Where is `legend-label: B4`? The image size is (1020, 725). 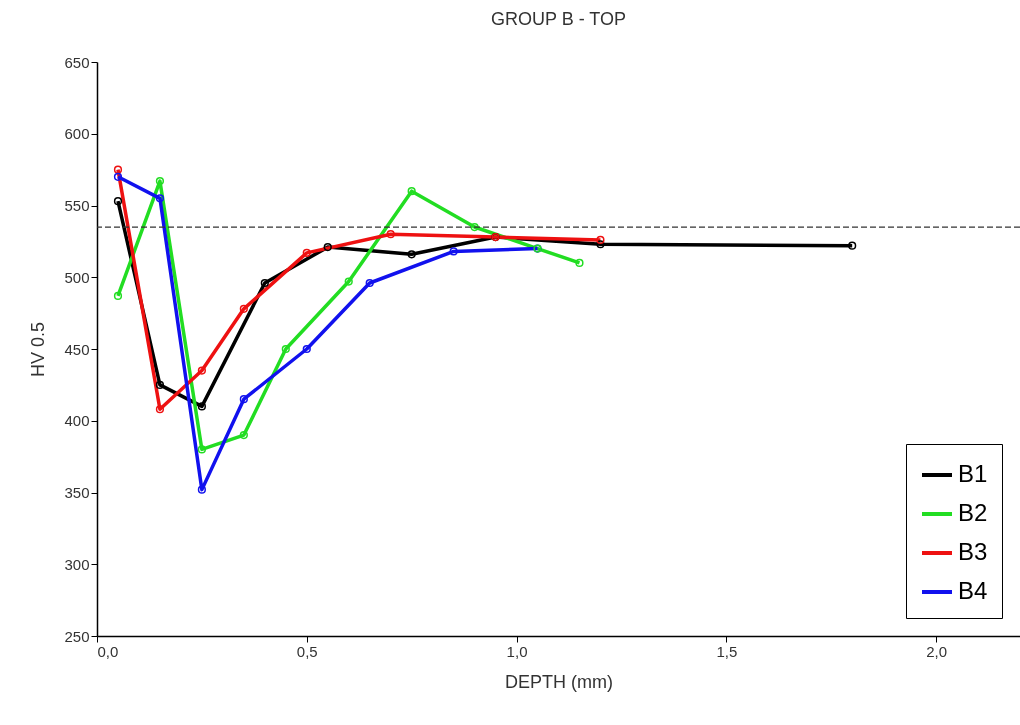
legend-label: B4 is located at coordinates (973, 590).